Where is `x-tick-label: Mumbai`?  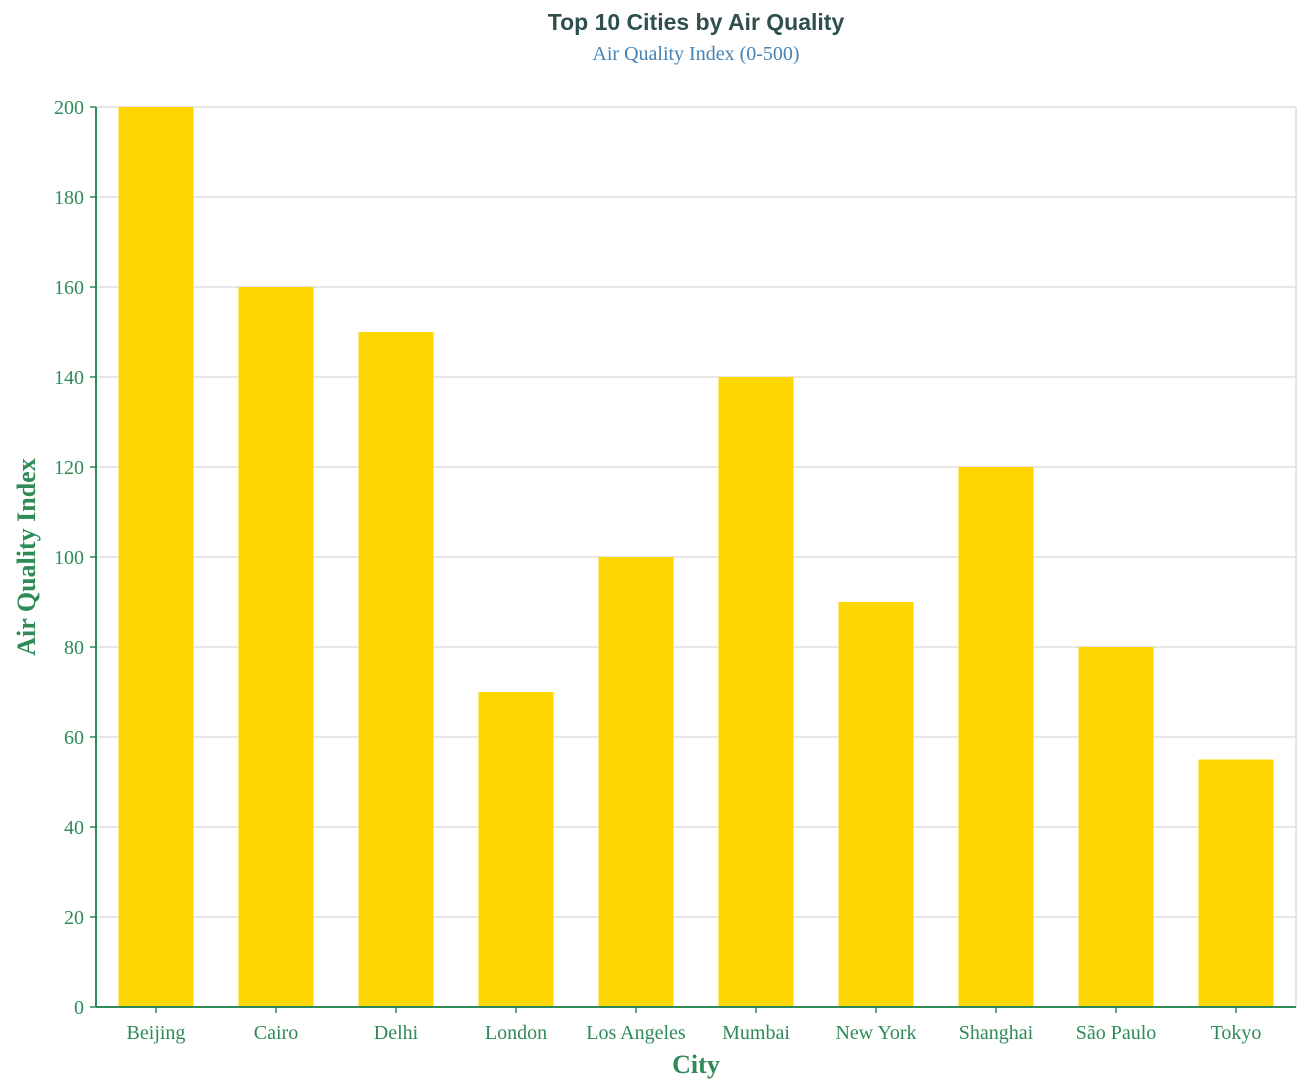 x-tick-label: Mumbai is located at coordinates (756, 1033).